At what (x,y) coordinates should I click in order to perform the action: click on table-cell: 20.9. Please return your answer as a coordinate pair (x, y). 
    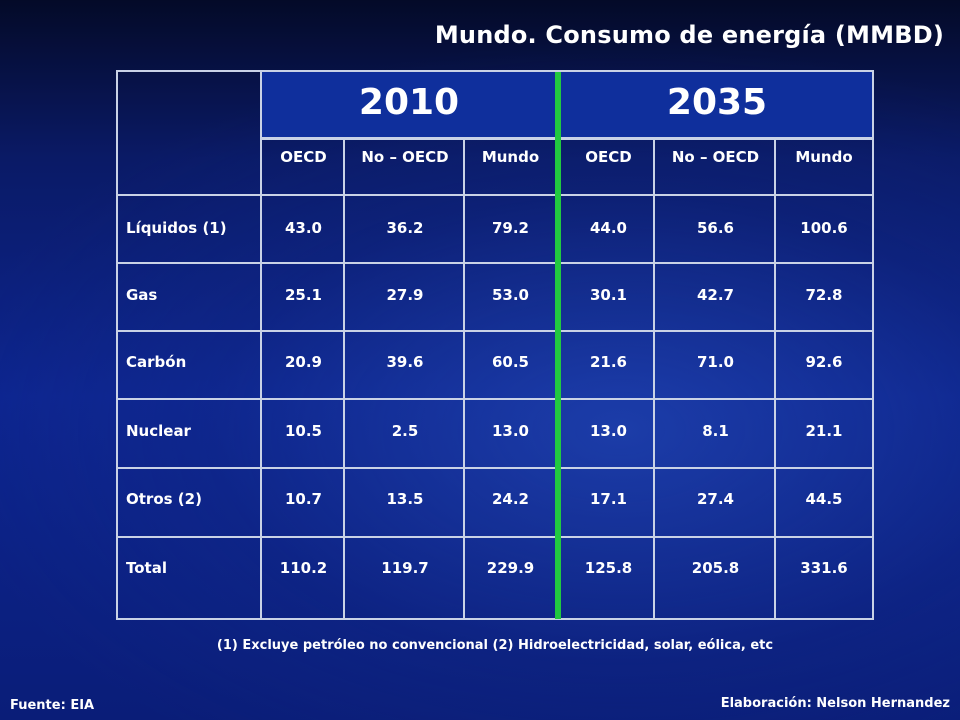
    Looking at the image, I should click on (303, 362).